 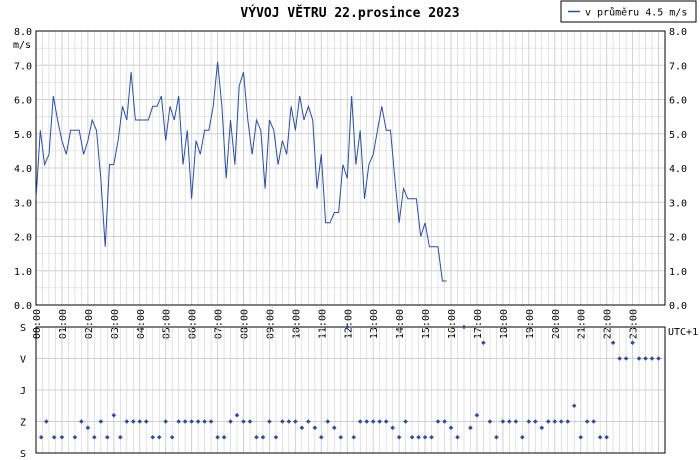 I want to click on y-tick-label-right: 6.0, so click(x=678, y=101).